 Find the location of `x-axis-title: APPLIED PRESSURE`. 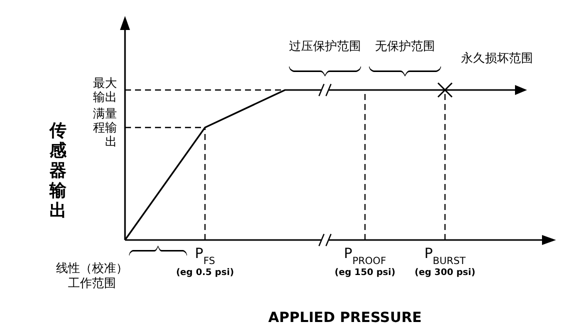

x-axis-title: APPLIED PRESSURE is located at coordinates (345, 318).